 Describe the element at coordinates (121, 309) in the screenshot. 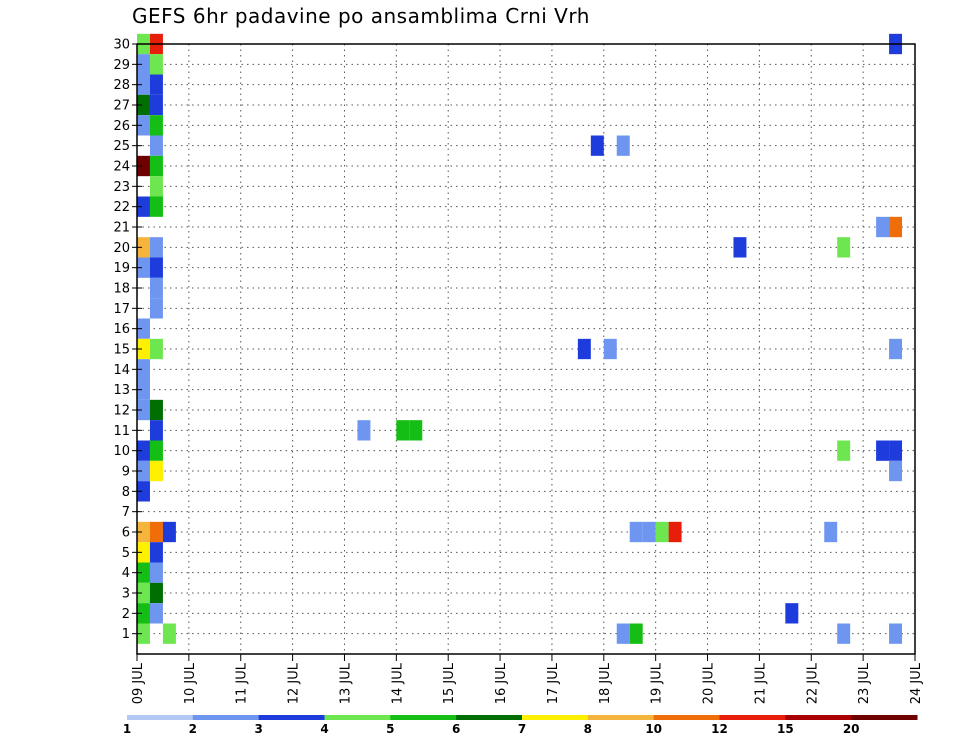

I see `y-tick-label: 17` at that location.